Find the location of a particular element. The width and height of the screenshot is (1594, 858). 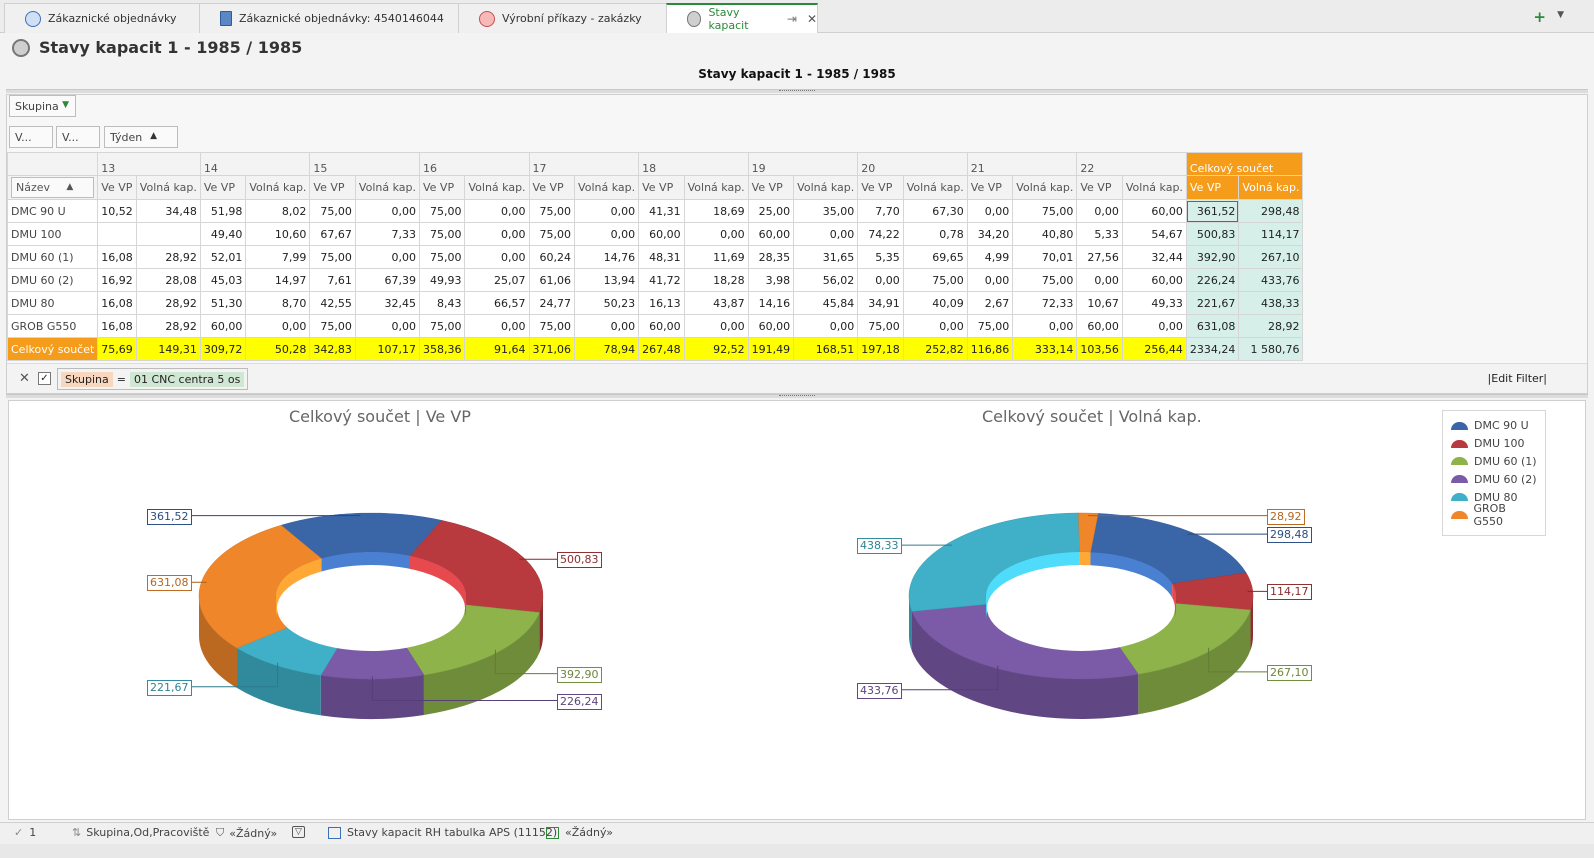

data-cell: 2,67 is located at coordinates (990, 303).